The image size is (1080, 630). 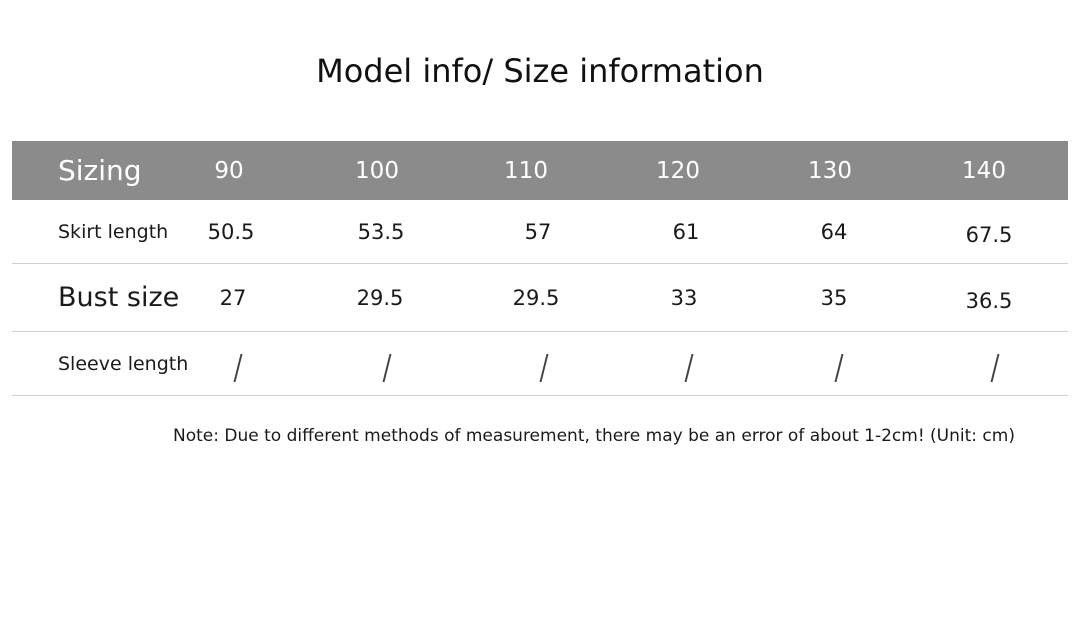 What do you see at coordinates (526, 170) in the screenshot?
I see `header-size-110: 110` at bounding box center [526, 170].